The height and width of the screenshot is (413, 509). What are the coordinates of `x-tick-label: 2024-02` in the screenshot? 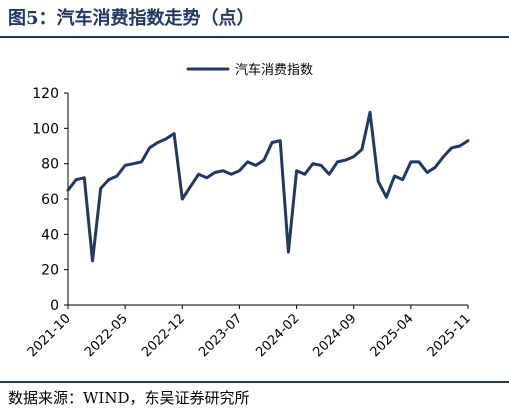 It's located at (277, 335).